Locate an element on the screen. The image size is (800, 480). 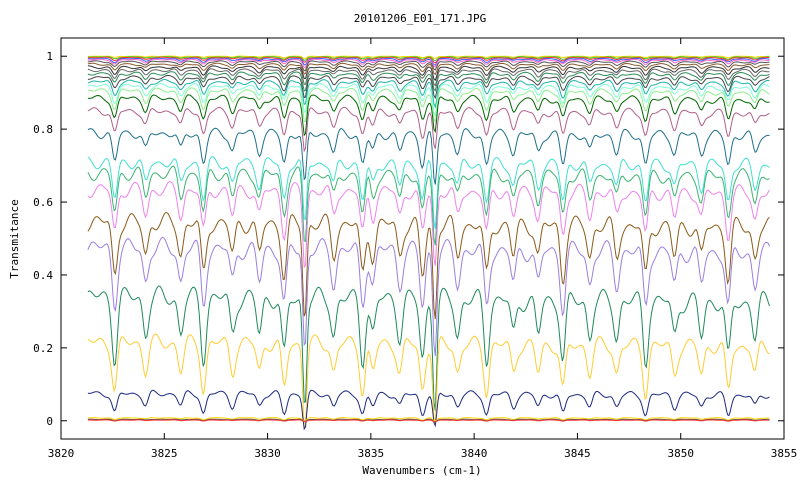
x-tick-label: 3845 is located at coordinates (577, 453).